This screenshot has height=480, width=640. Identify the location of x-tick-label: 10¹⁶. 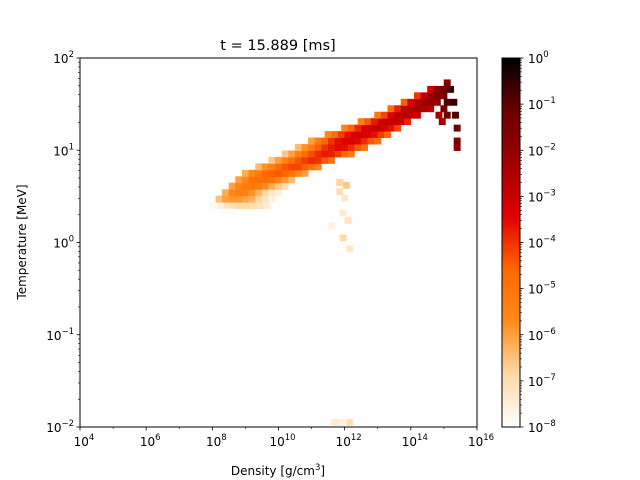
(481, 441).